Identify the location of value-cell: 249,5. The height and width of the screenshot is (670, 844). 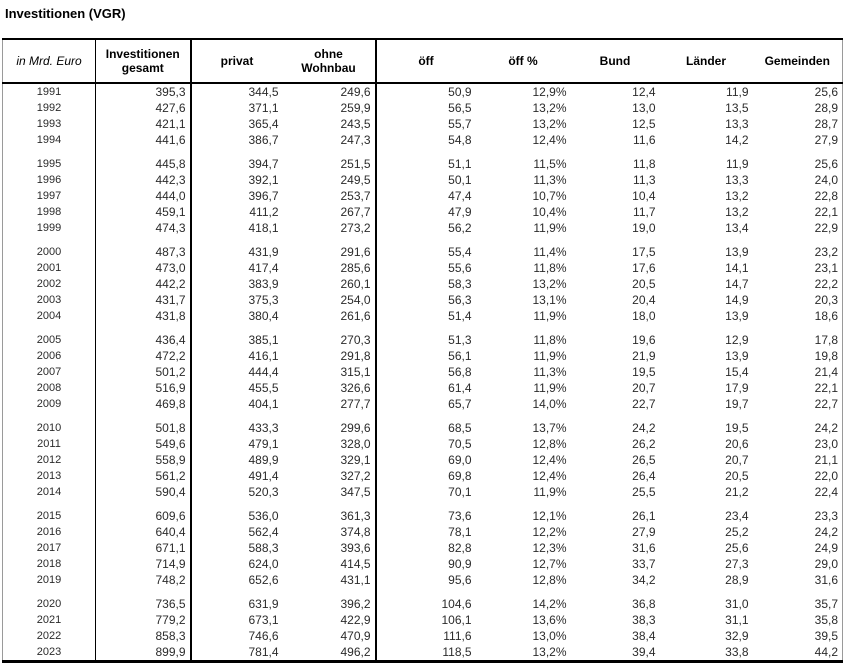
(329, 180).